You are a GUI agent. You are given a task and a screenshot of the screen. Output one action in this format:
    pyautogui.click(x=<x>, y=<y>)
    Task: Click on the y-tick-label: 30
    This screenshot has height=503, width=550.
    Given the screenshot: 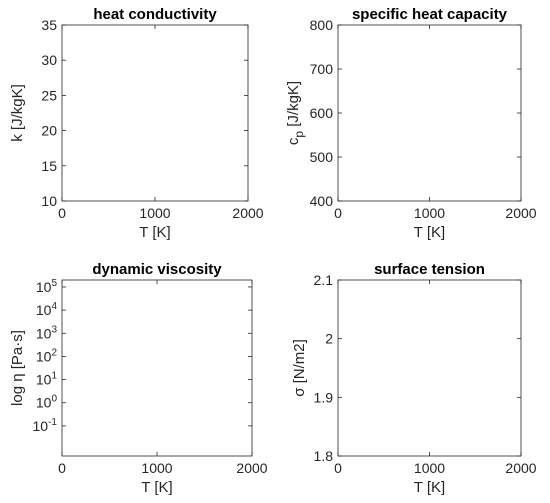 What is the action you would take?
    pyautogui.click(x=49, y=60)
    